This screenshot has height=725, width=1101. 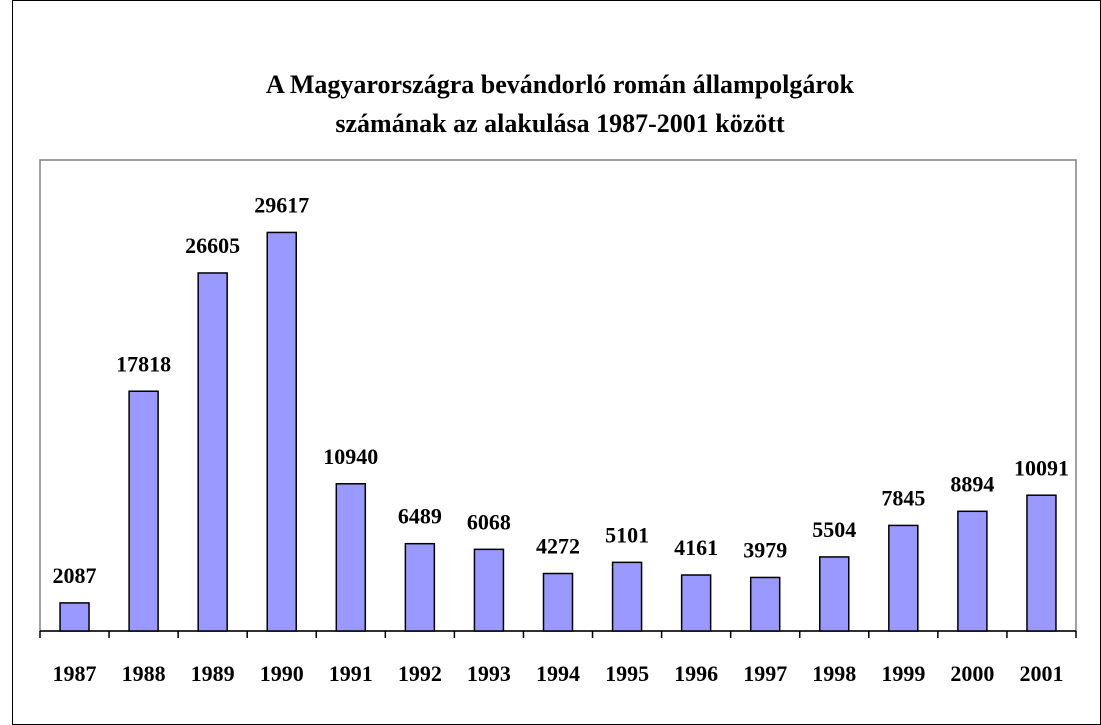 What do you see at coordinates (281, 204) in the screenshot?
I see `value-label: 29617` at bounding box center [281, 204].